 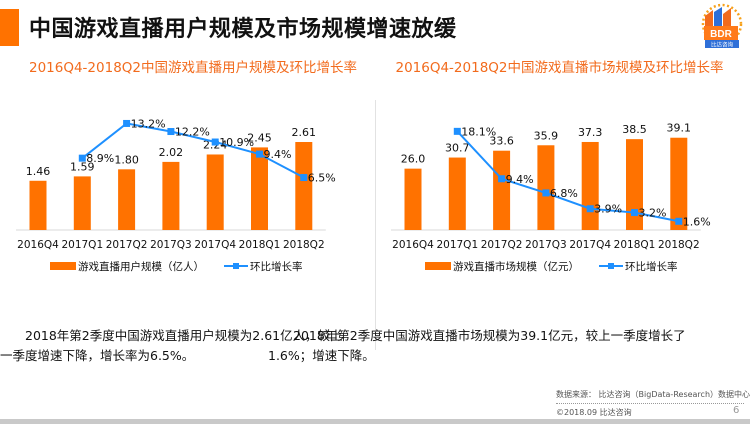 What do you see at coordinates (126, 159) in the screenshot?
I see `bar-value-label: 1.80` at bounding box center [126, 159].